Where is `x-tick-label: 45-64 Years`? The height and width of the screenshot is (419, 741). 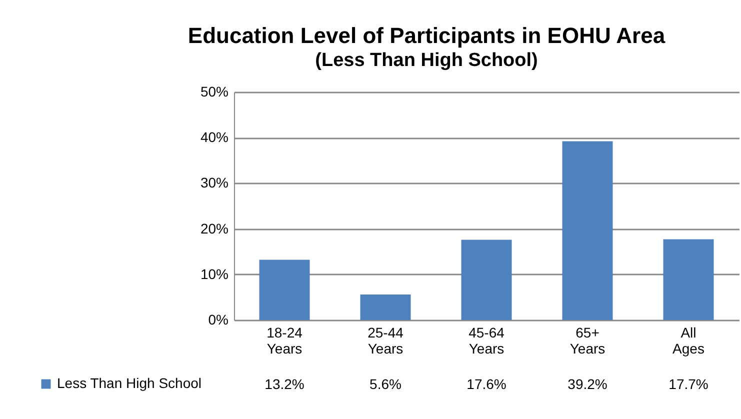 x-tick-label: 45-64 Years is located at coordinates (486, 340).